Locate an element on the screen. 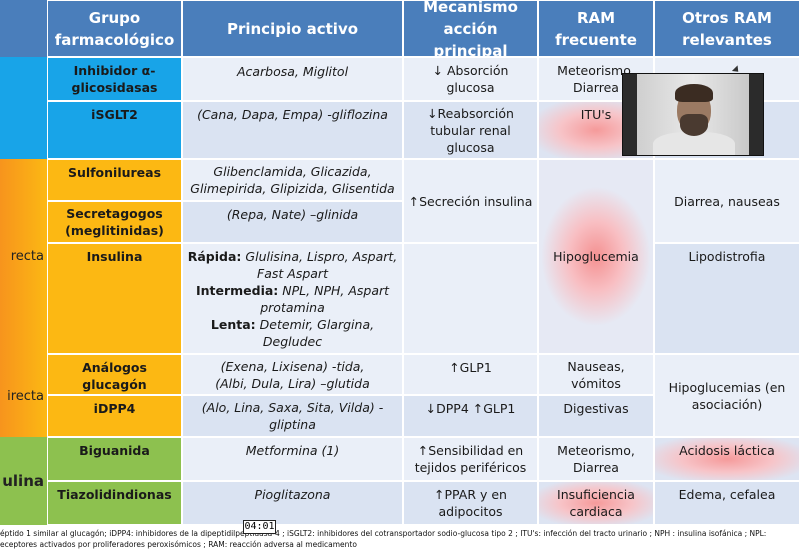 The width and height of the screenshot is (800, 550). cell-mecanismo-tiazo: ↑PPAR y en adipocitos is located at coordinates (470, 503).